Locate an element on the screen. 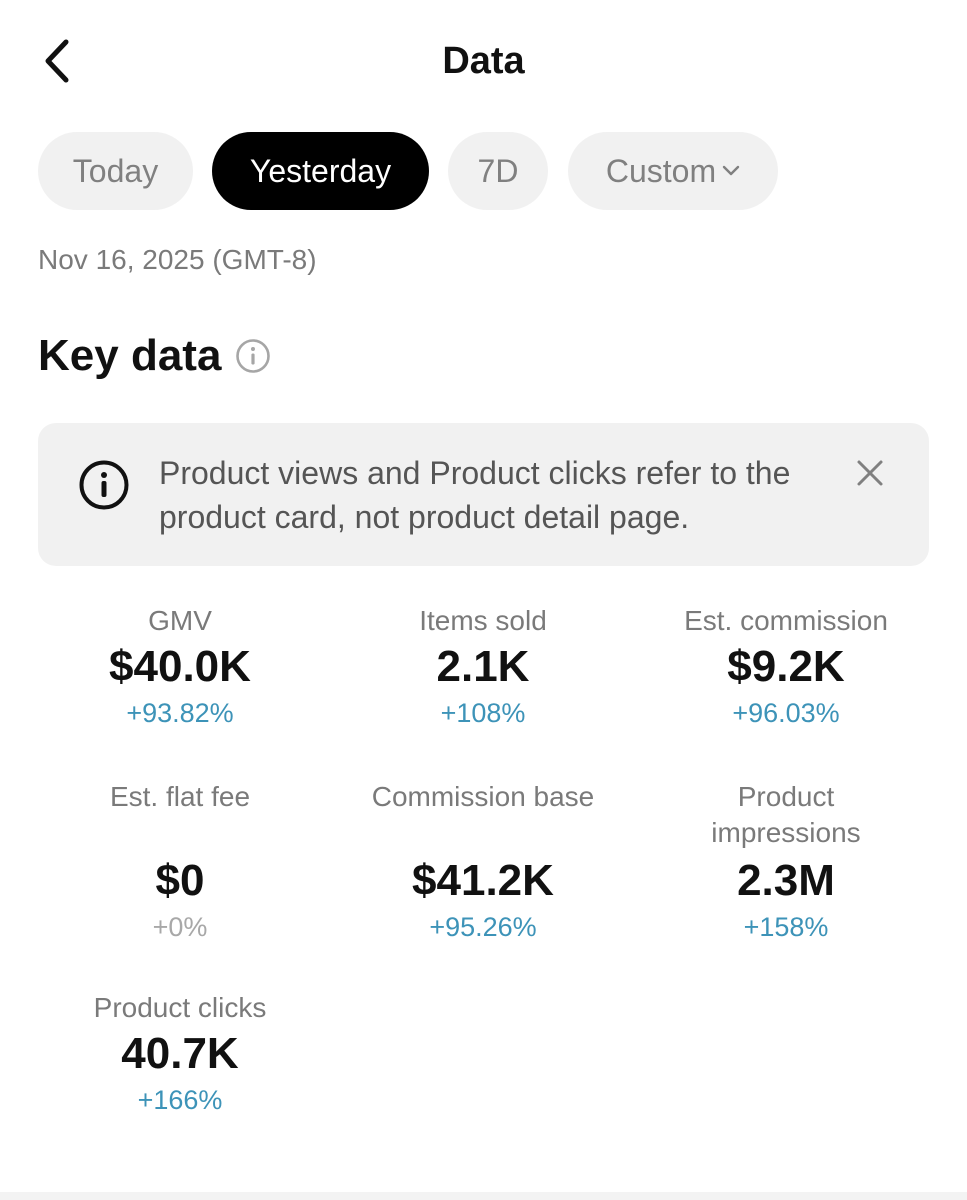 The height and width of the screenshot is (1200, 967). metric-est-commission: Est. commission $9.2K +96.03% is located at coordinates (786, 667).